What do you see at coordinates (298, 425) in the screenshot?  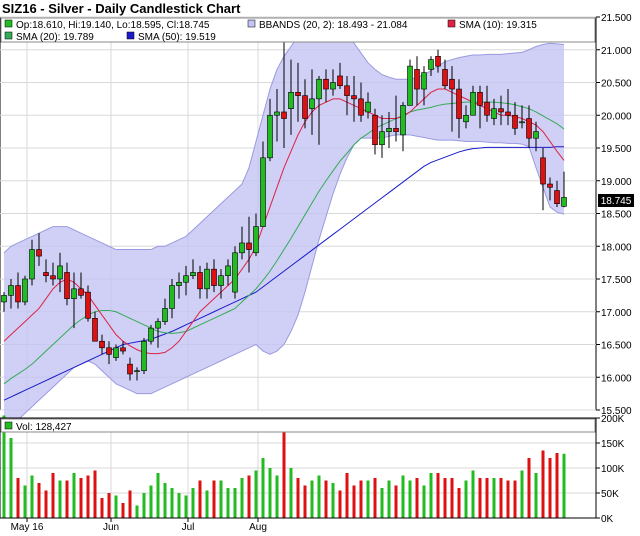 I see `volume-legend` at bounding box center [298, 425].